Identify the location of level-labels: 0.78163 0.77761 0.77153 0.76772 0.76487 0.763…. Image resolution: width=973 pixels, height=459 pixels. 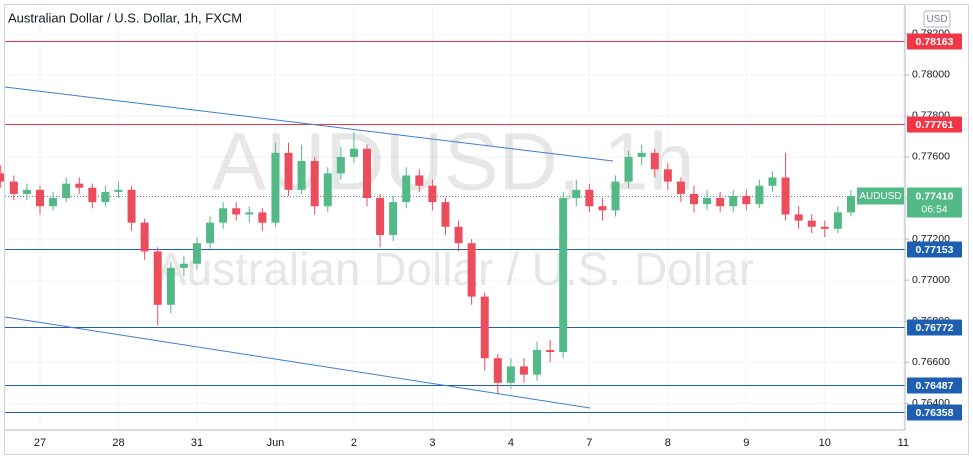
(909, 227).